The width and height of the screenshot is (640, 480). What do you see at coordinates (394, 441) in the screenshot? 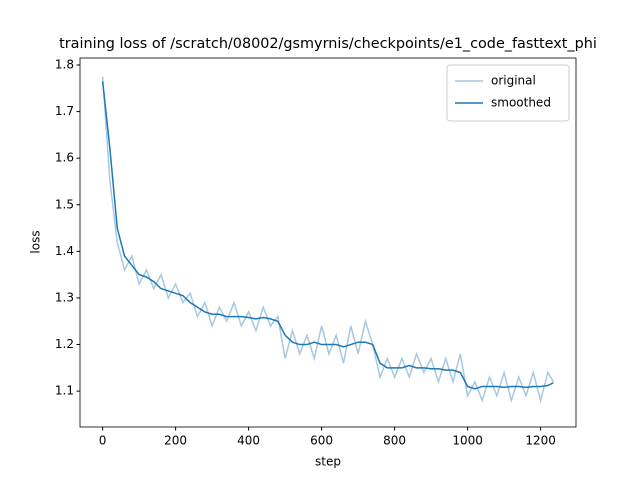
I see `x-tick-label: 800` at bounding box center [394, 441].